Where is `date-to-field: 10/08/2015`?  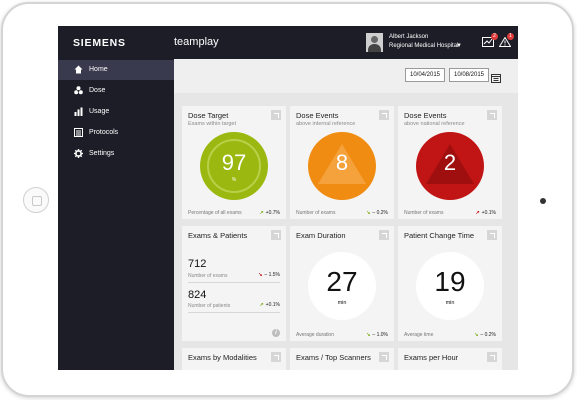 date-to-field: 10/08/2015 is located at coordinates (469, 75).